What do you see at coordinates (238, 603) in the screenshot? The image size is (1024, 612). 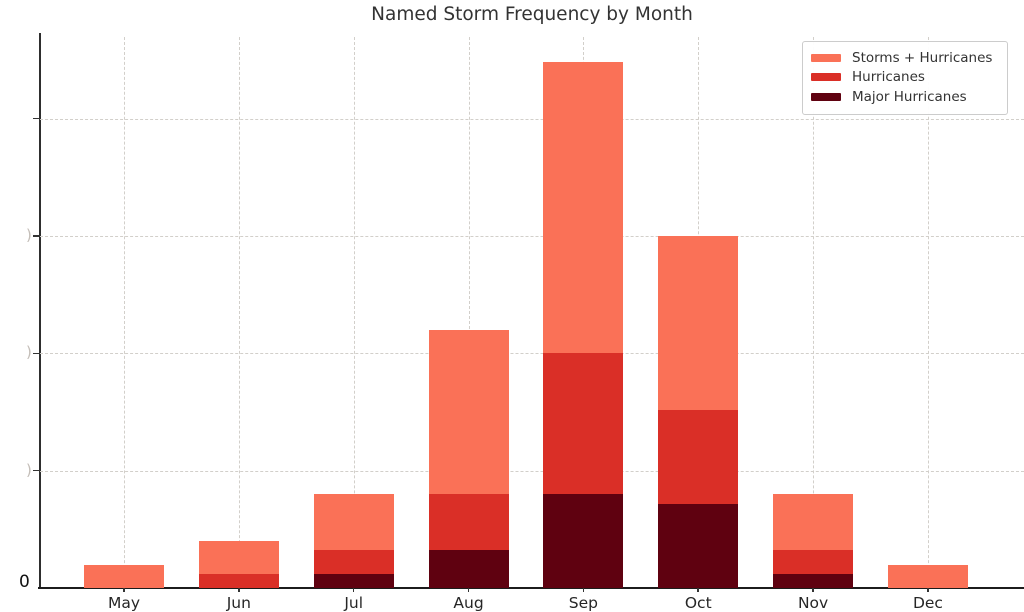 I see `x-axis-label-jun: Jun` at bounding box center [238, 603].